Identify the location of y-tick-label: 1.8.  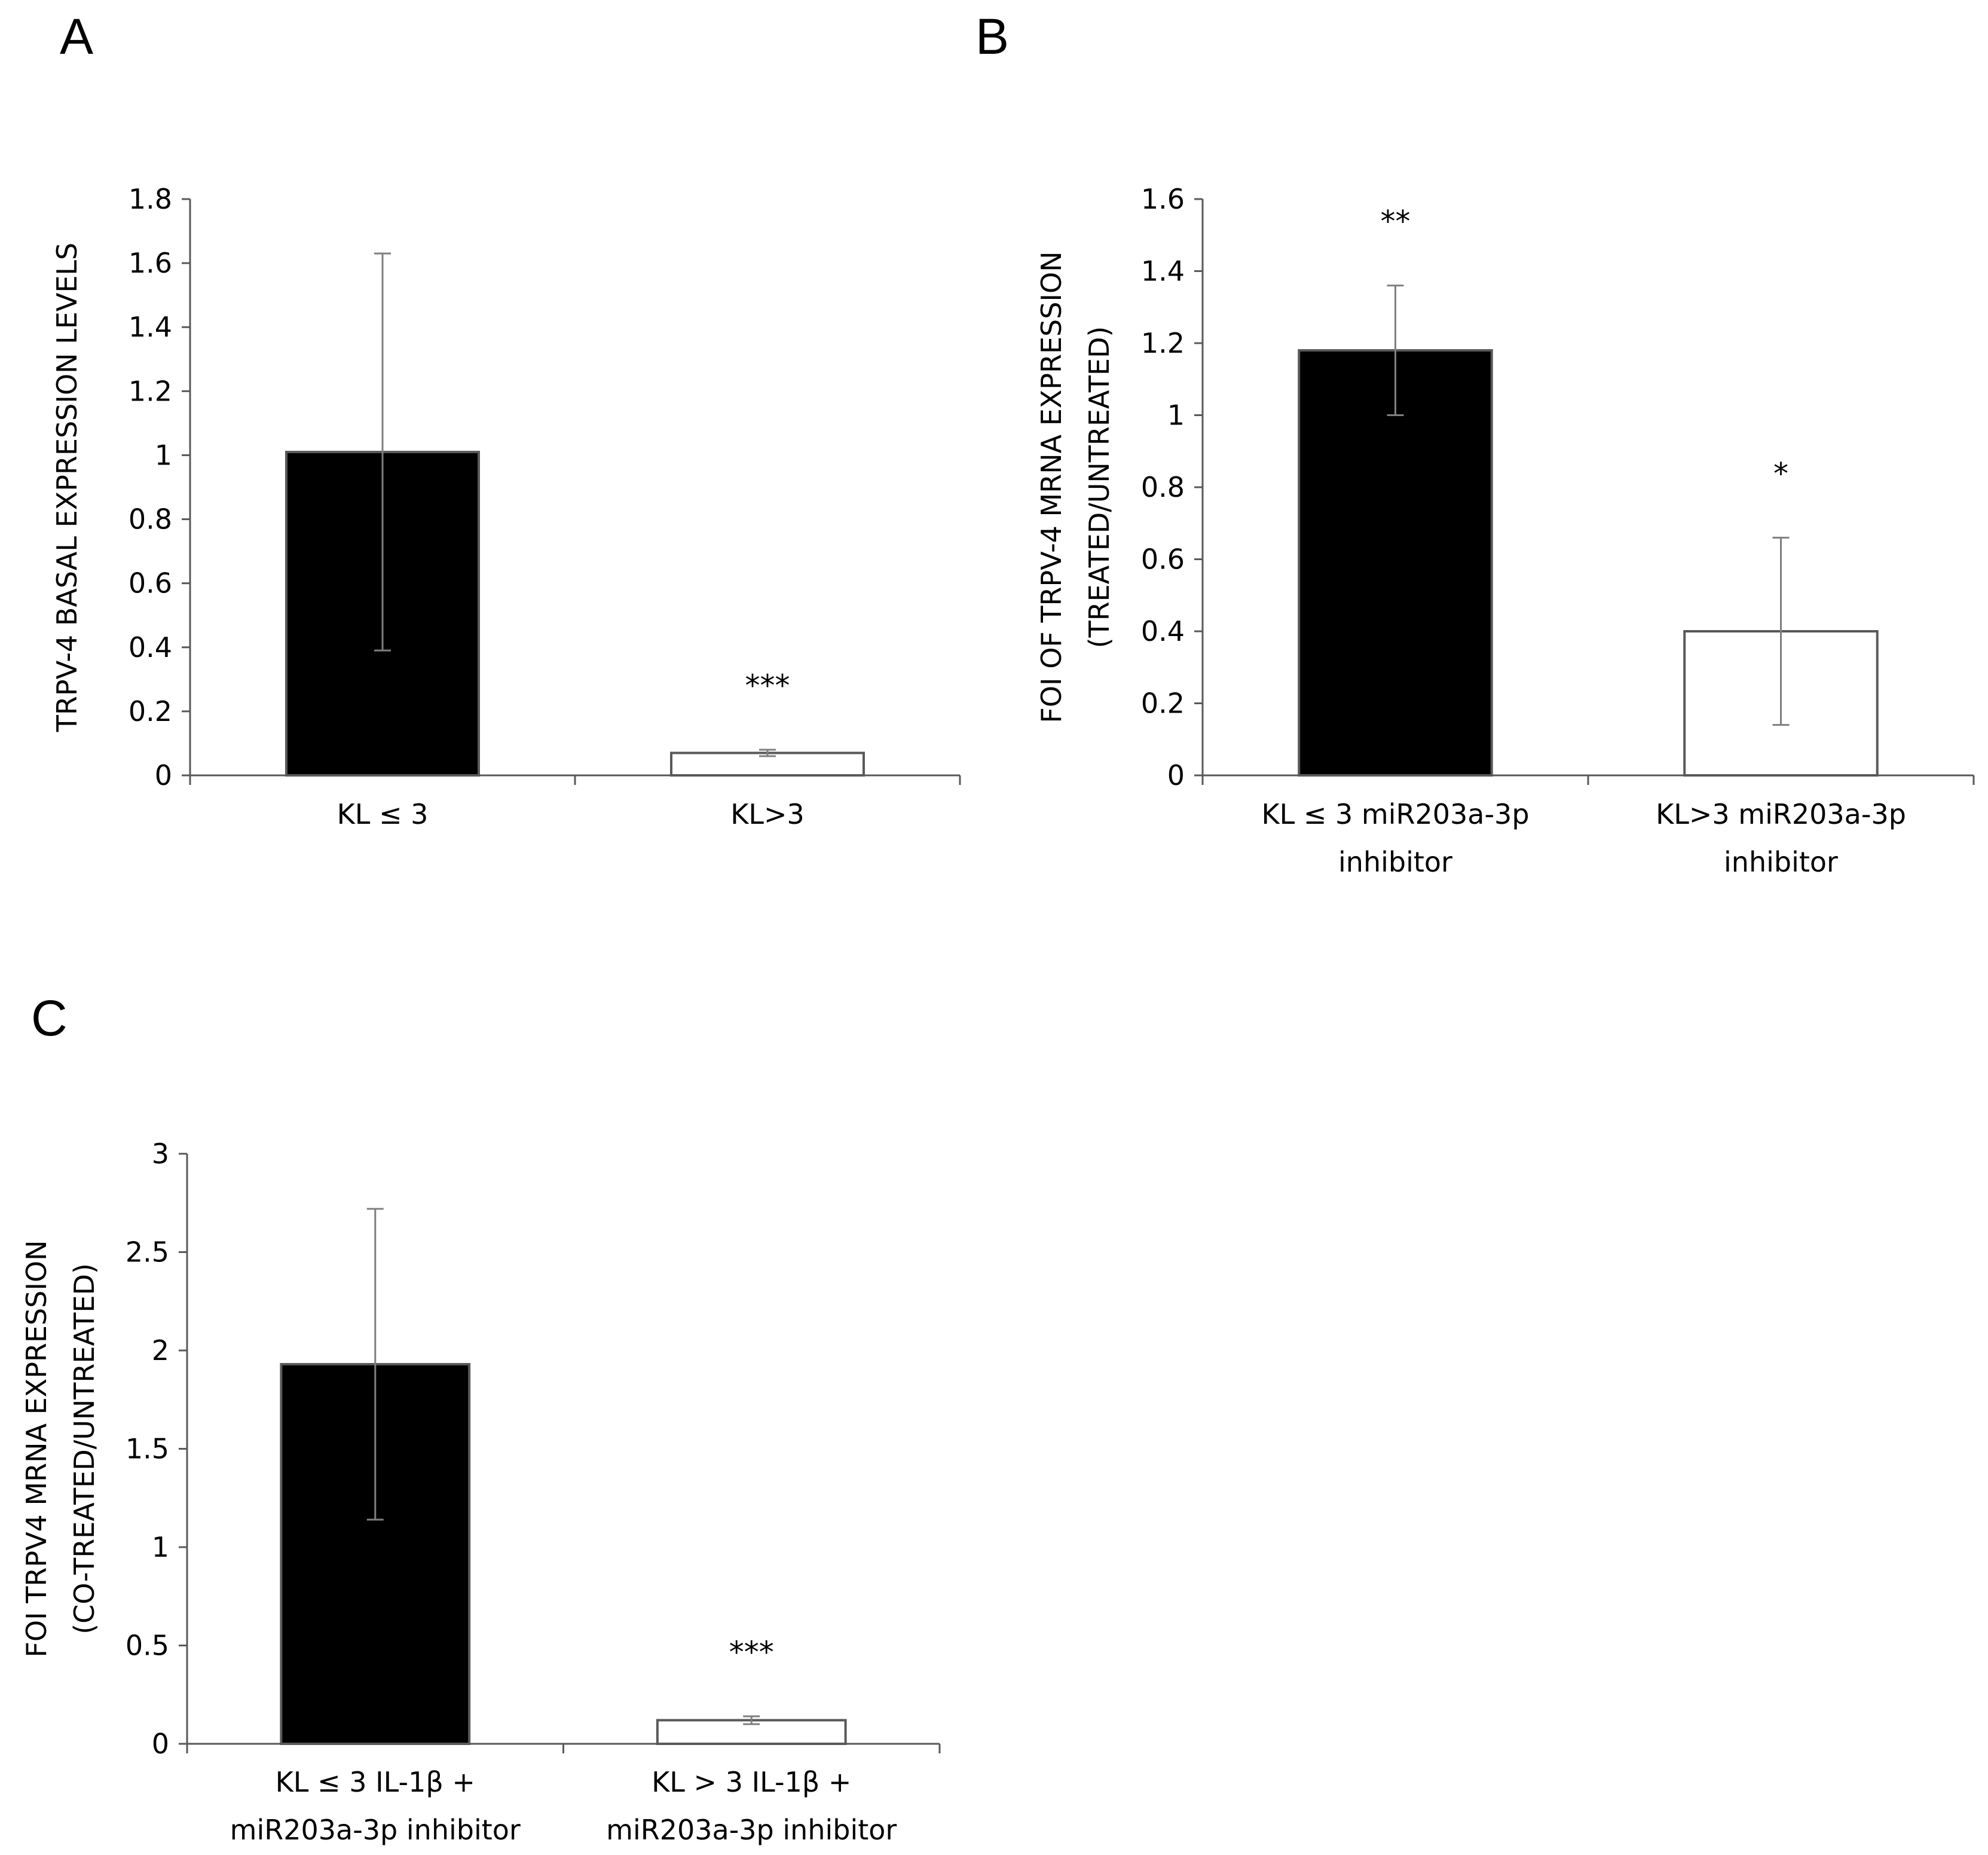
(150, 199).